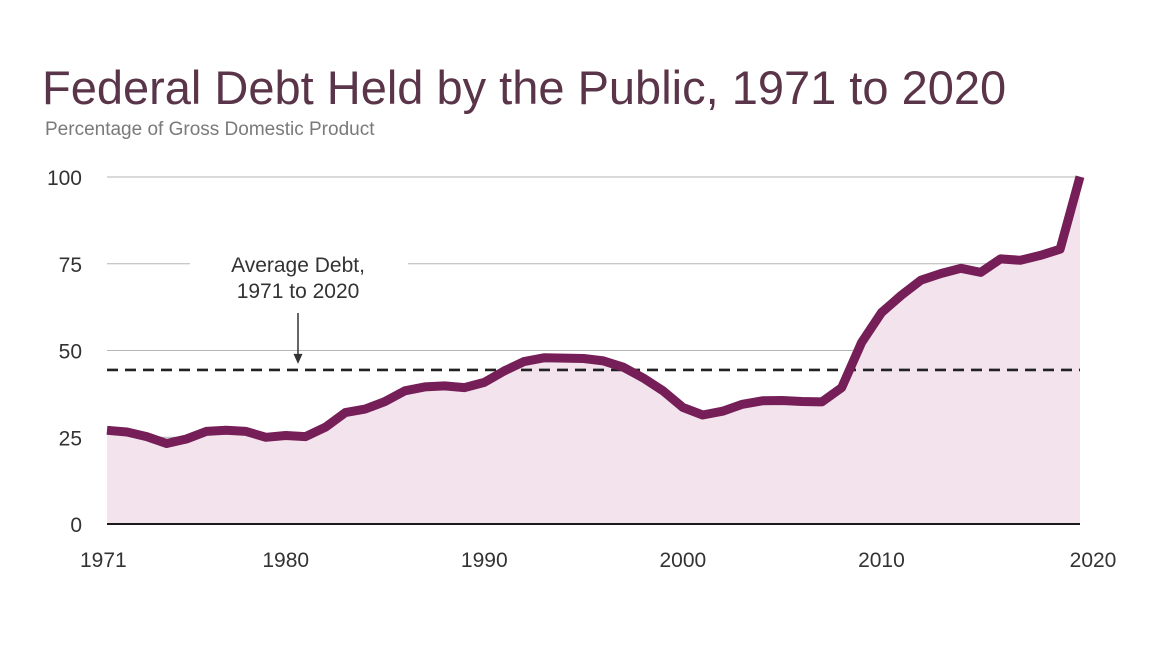  What do you see at coordinates (598, 560) in the screenshot?
I see `x-axis-tick-labels: 1971 1980 1990 2000 2010 2020` at bounding box center [598, 560].